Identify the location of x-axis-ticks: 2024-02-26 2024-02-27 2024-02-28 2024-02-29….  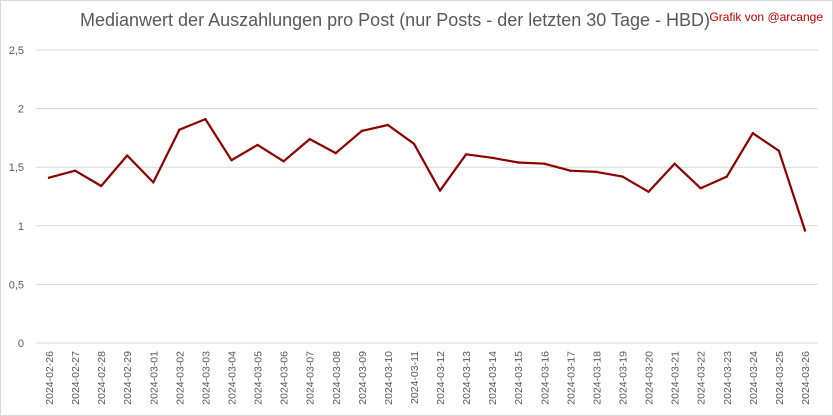
(428, 378).